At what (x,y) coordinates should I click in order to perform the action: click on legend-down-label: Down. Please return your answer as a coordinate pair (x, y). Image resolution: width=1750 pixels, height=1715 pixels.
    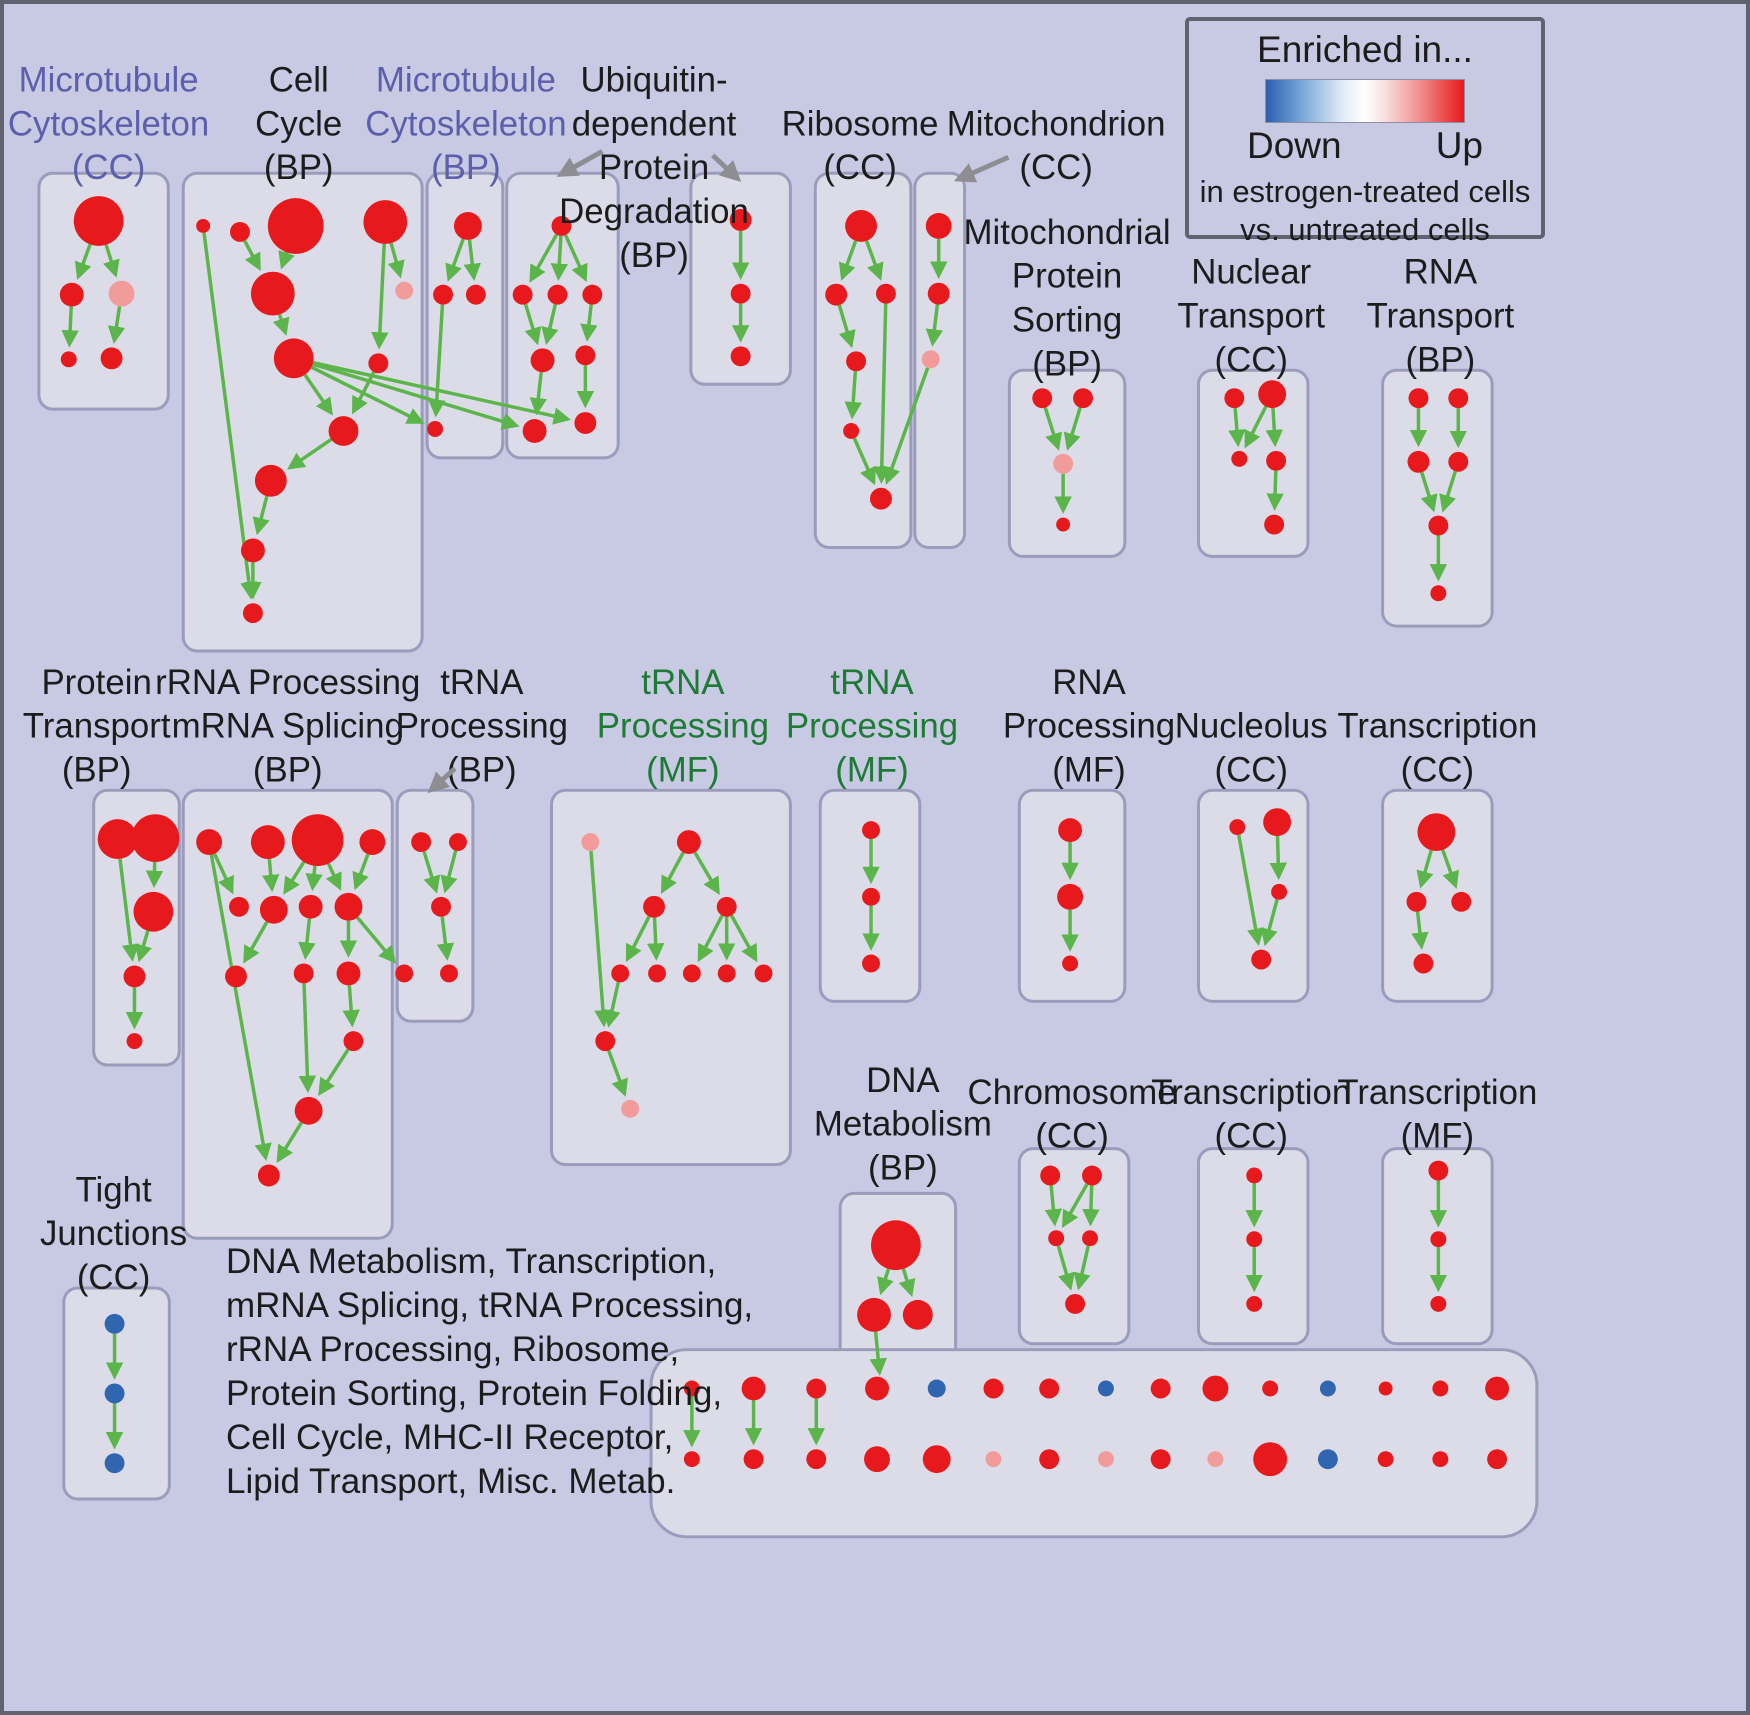
    Looking at the image, I should click on (1294, 145).